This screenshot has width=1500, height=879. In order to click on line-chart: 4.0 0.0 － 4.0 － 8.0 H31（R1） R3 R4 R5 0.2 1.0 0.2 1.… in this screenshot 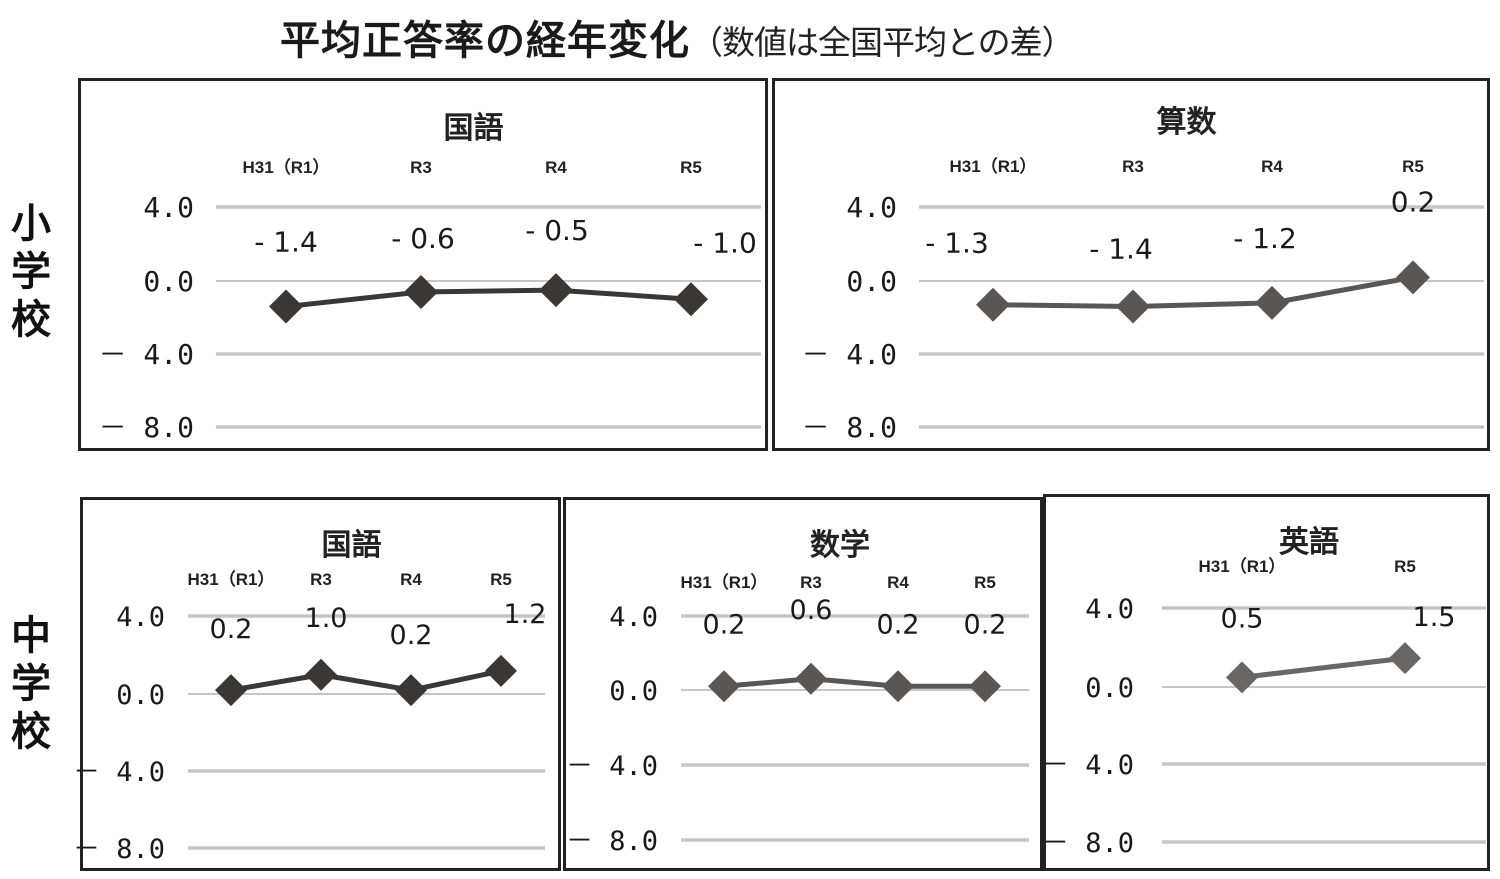, I will do `click(310, 717)`.